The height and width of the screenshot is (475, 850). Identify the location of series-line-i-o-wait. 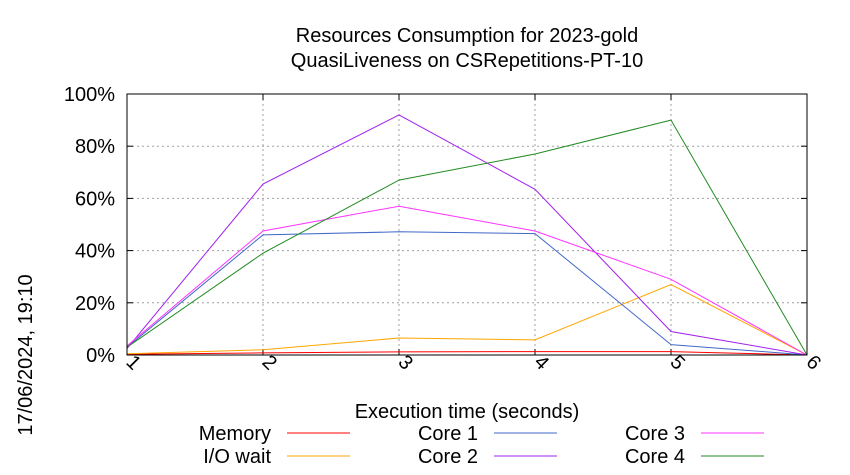
(467, 319).